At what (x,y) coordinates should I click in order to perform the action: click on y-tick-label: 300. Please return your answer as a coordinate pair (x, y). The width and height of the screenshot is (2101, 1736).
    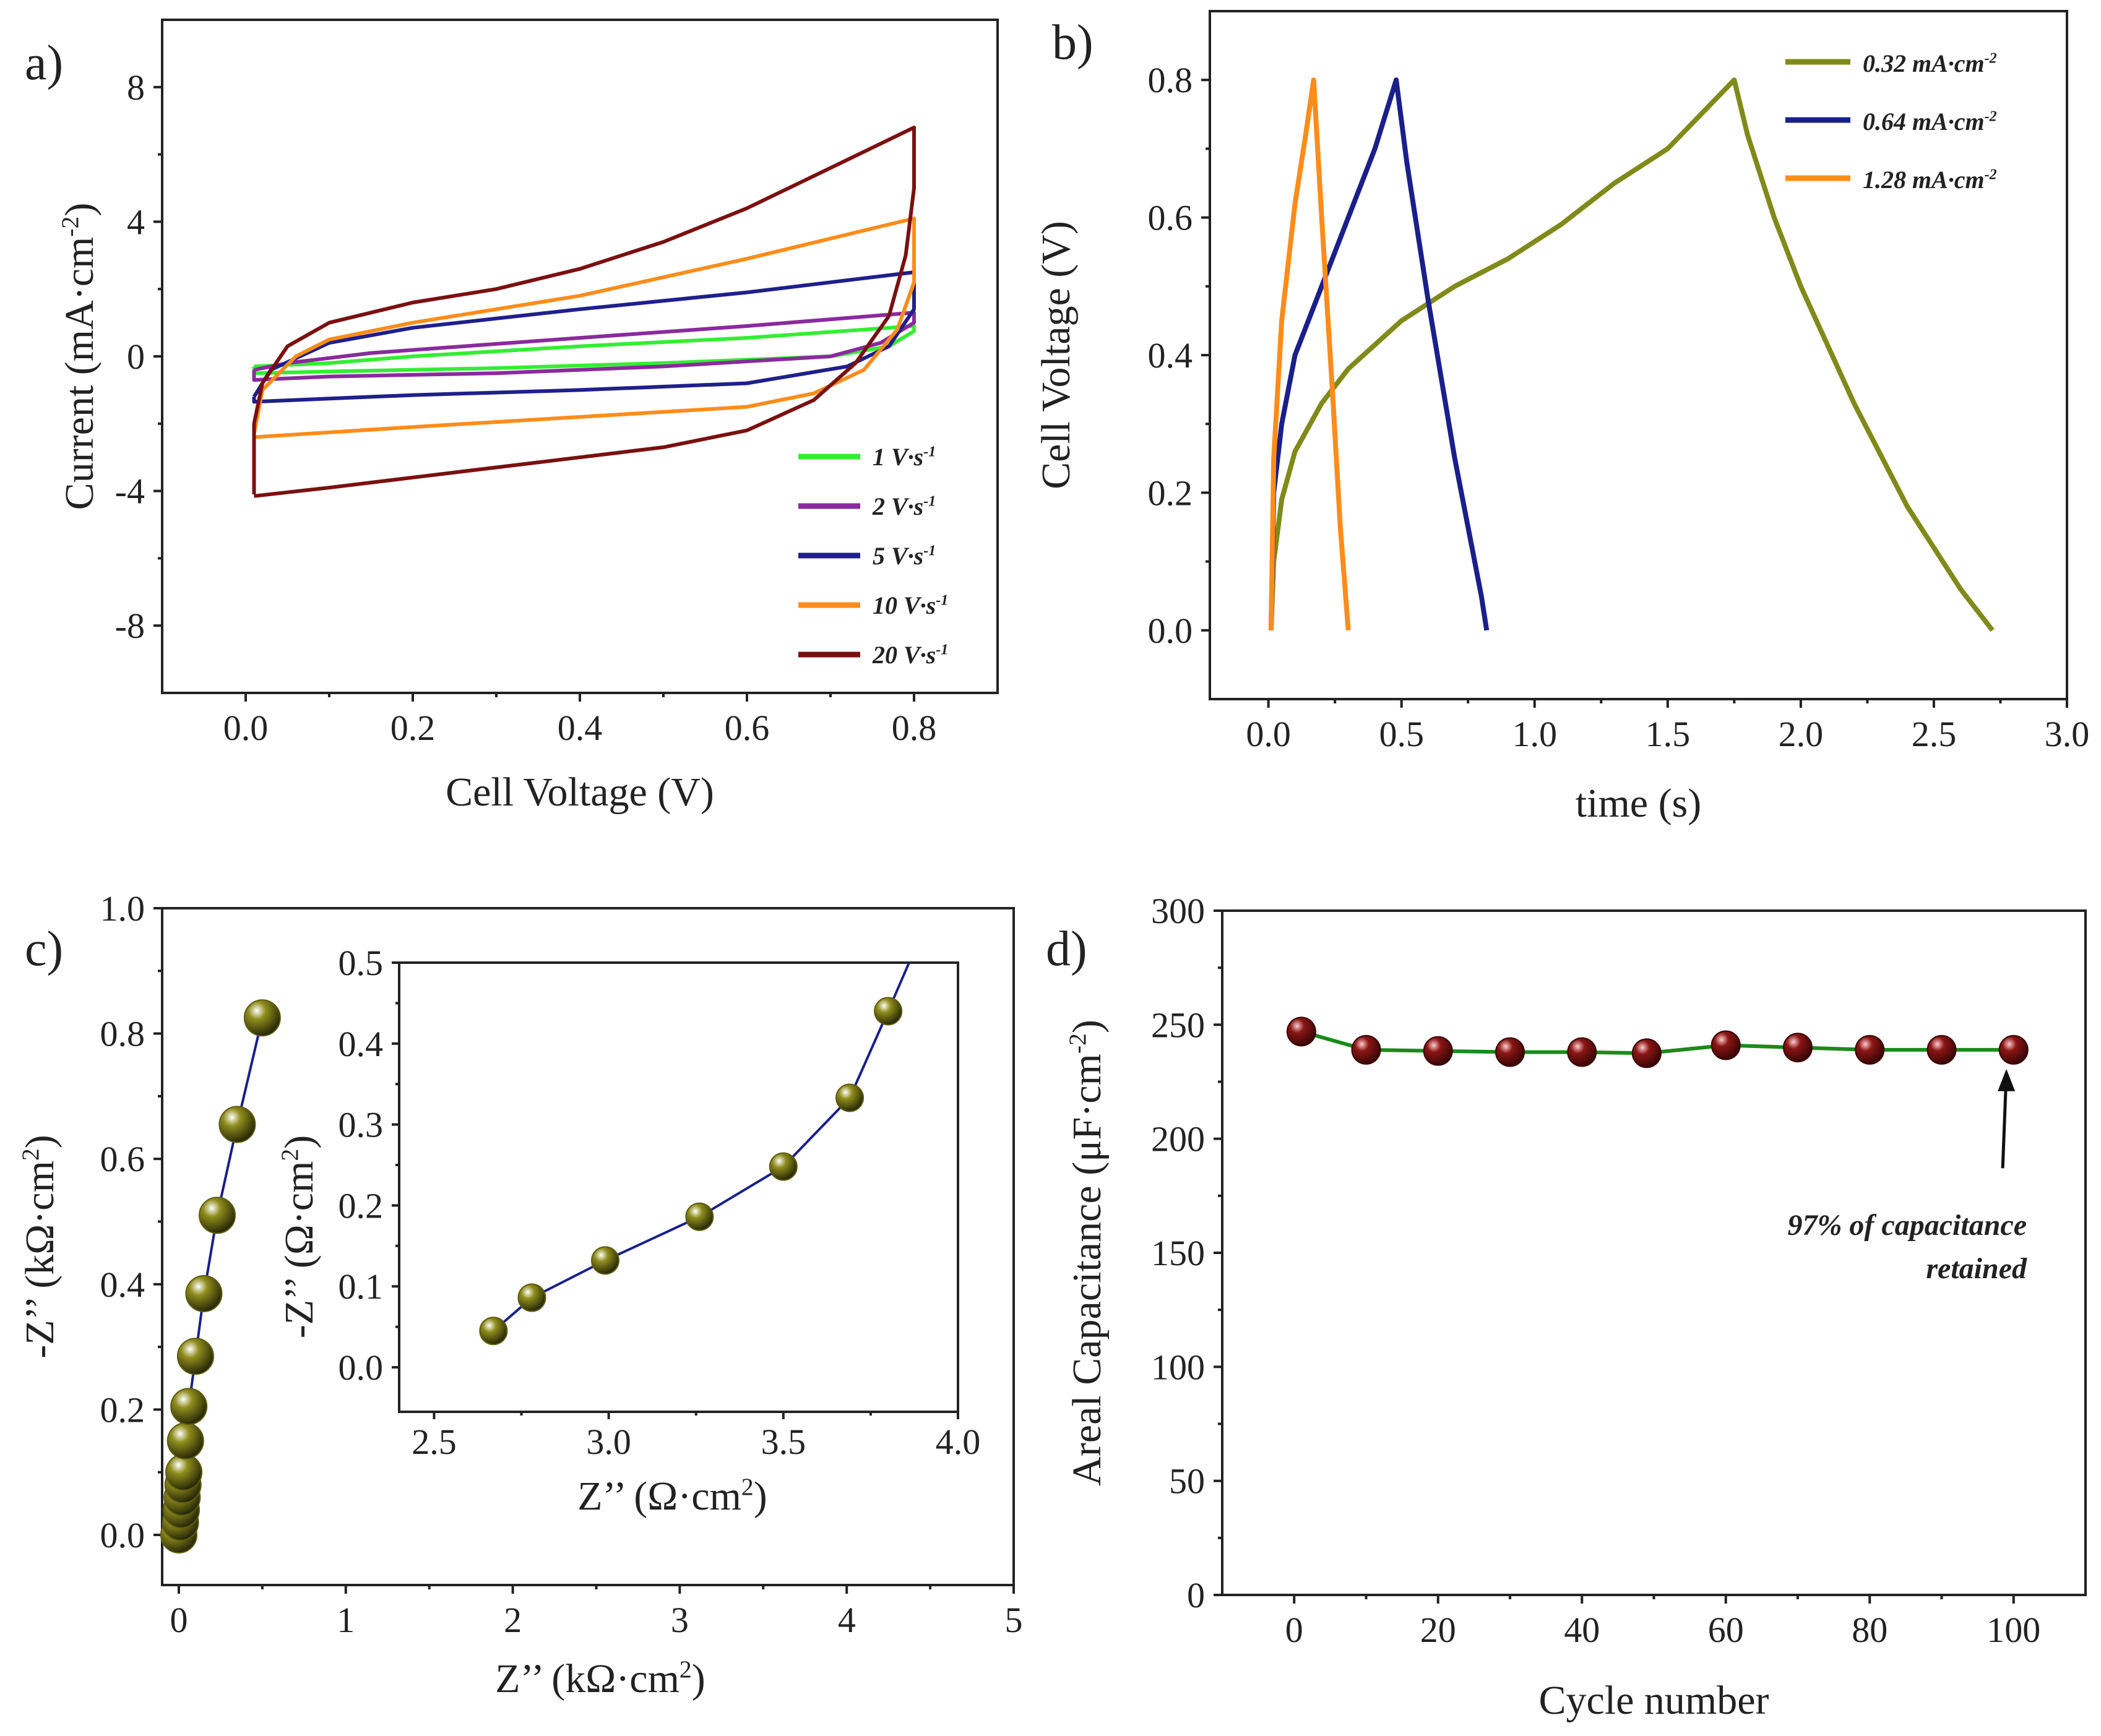
    Looking at the image, I should click on (1178, 911).